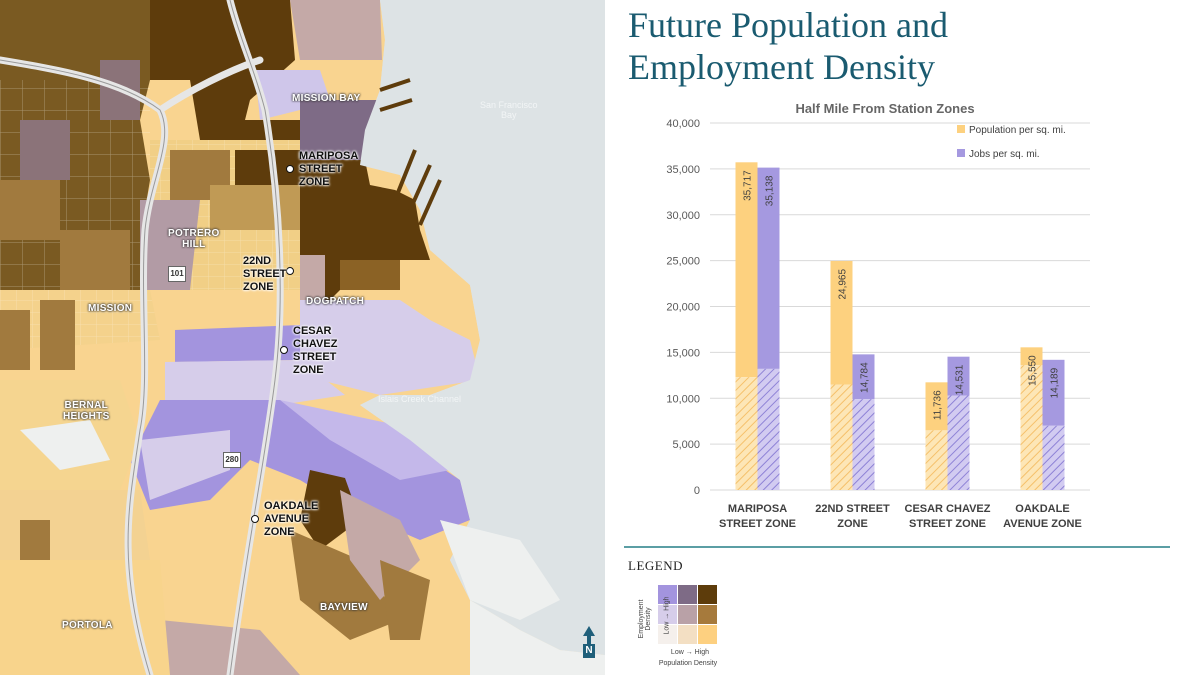  Describe the element at coordinates (645, 619) in the screenshot. I see `legend-y-axis-label: Employment Density` at that location.